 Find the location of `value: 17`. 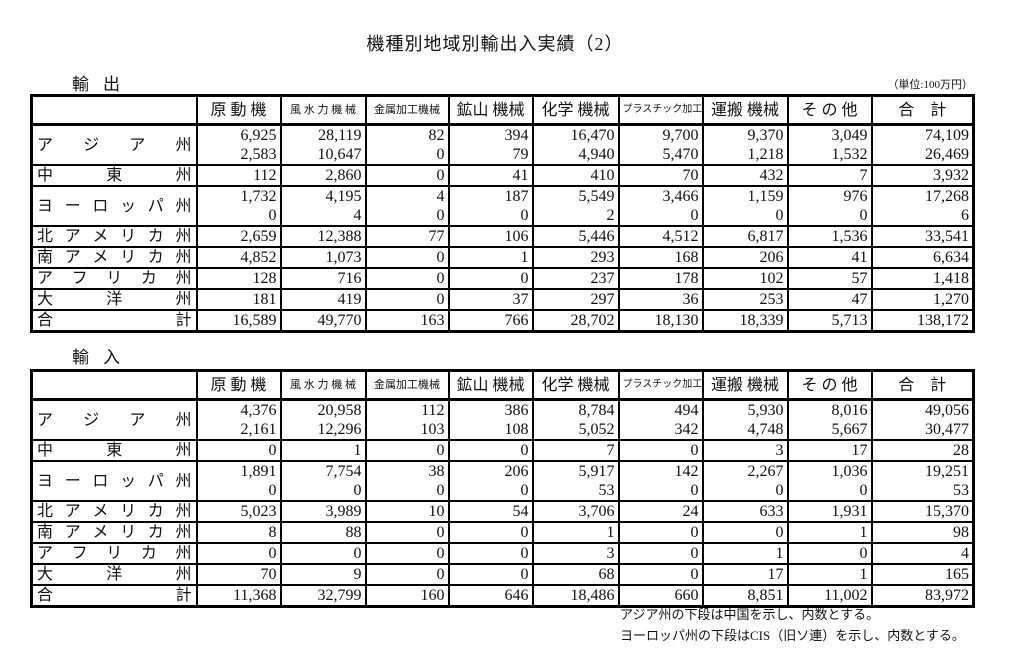

value: 17 is located at coordinates (775, 574).